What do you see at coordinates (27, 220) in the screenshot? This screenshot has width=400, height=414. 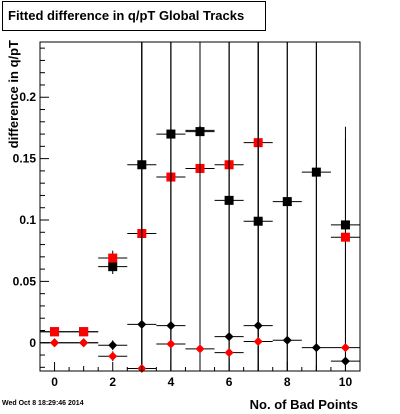 I see `y-tick-label: 0.1` at bounding box center [27, 220].